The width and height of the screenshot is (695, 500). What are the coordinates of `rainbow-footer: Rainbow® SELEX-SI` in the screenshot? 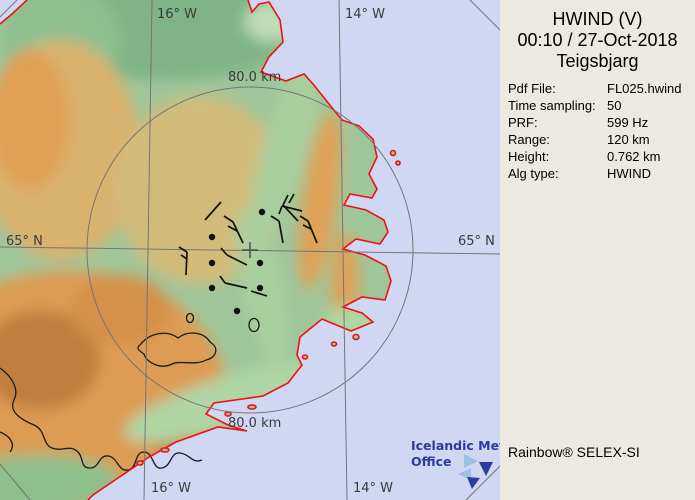 It's located at (574, 452).